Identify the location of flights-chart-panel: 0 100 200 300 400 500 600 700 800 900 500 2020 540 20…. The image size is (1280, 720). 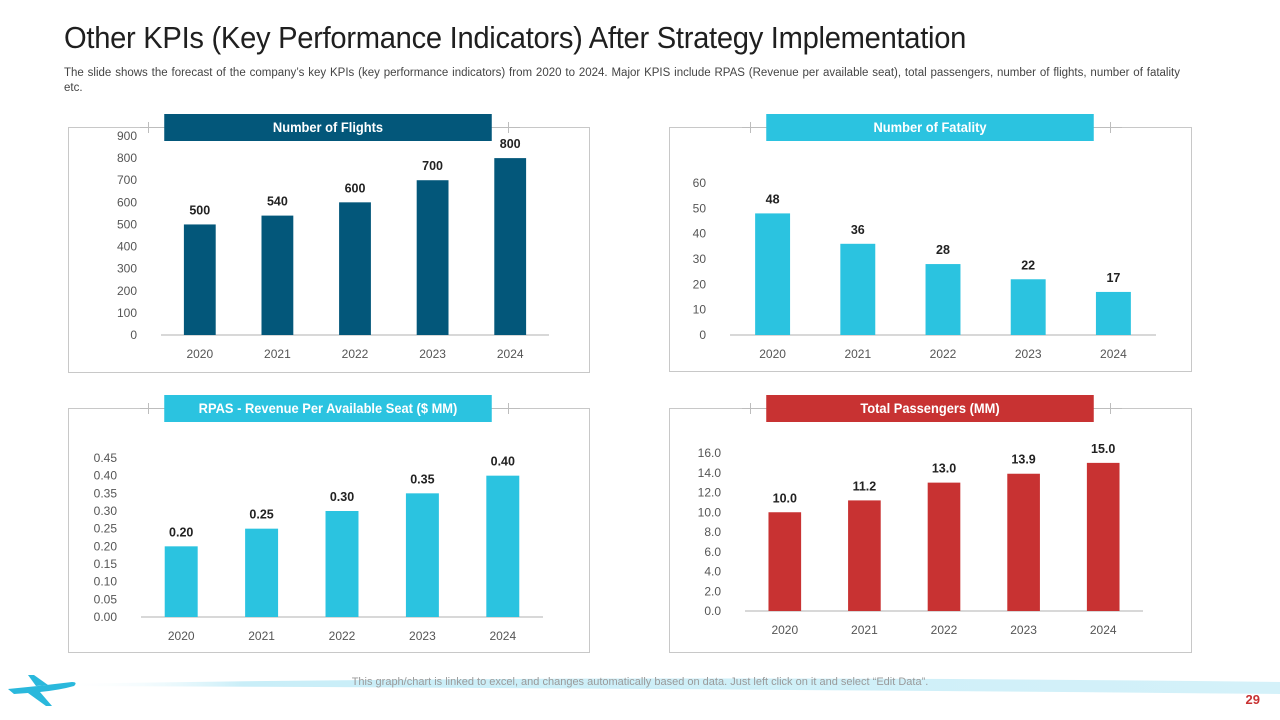
(329, 250).